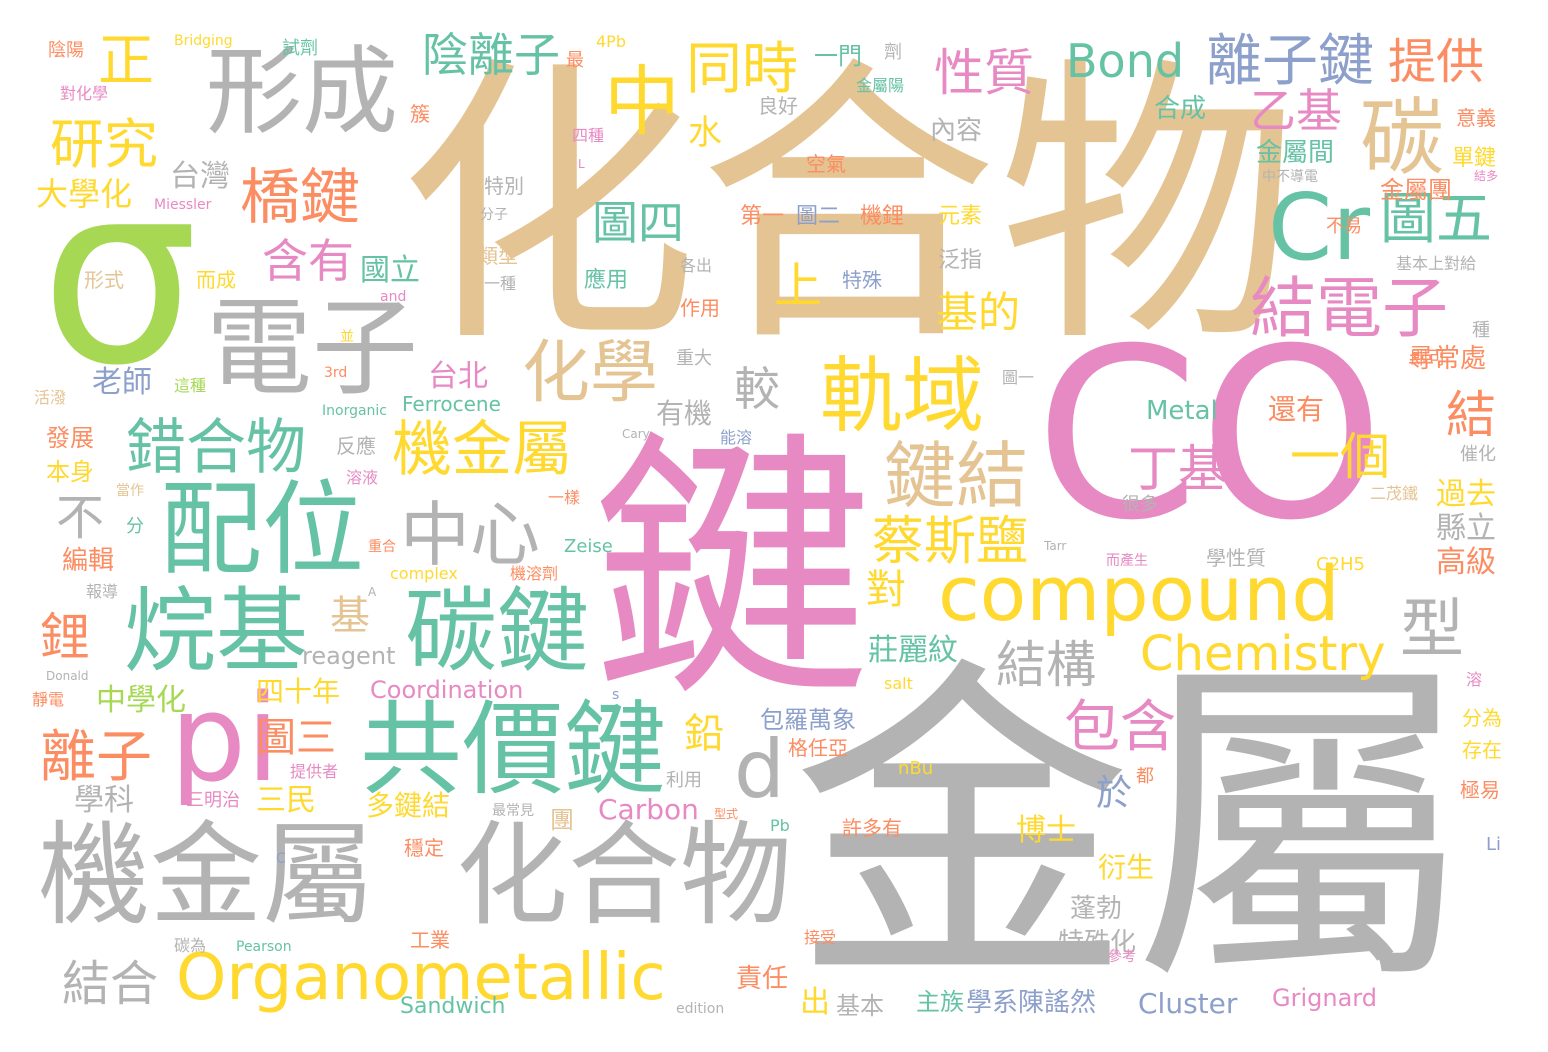  I want to click on word-jie: 結, so click(1471, 415).